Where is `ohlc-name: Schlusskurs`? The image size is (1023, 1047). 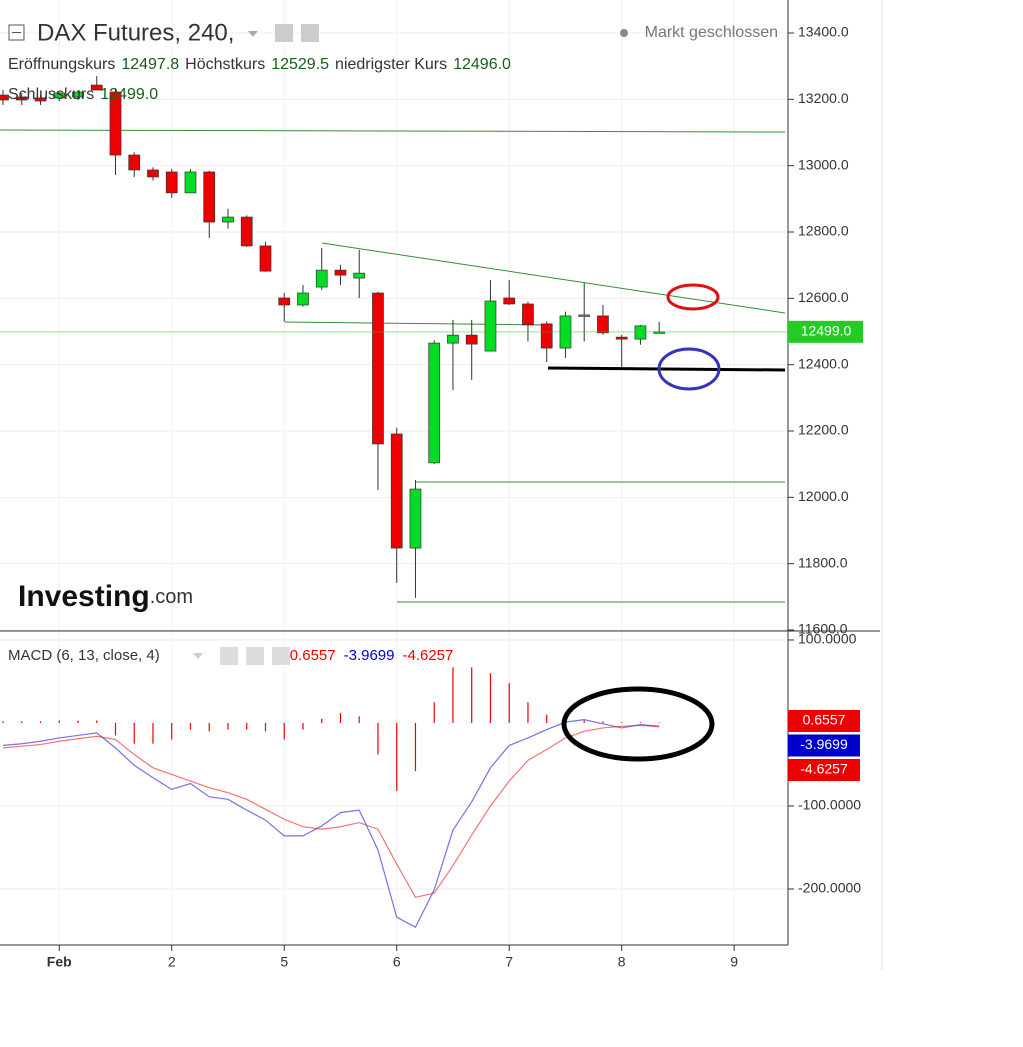 ohlc-name: Schlusskurs is located at coordinates (51, 94).